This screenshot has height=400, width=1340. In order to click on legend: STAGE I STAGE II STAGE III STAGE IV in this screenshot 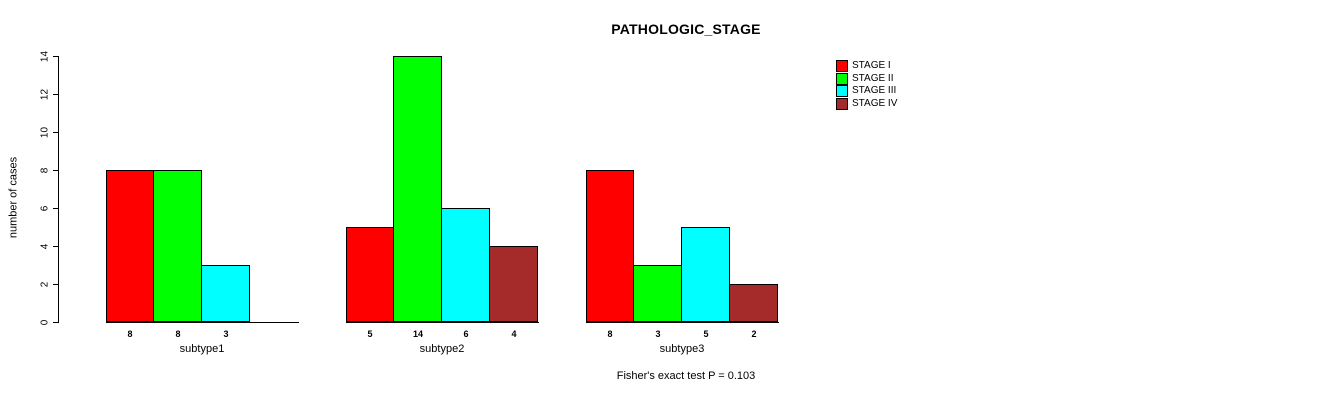, I will do `click(866, 85)`.